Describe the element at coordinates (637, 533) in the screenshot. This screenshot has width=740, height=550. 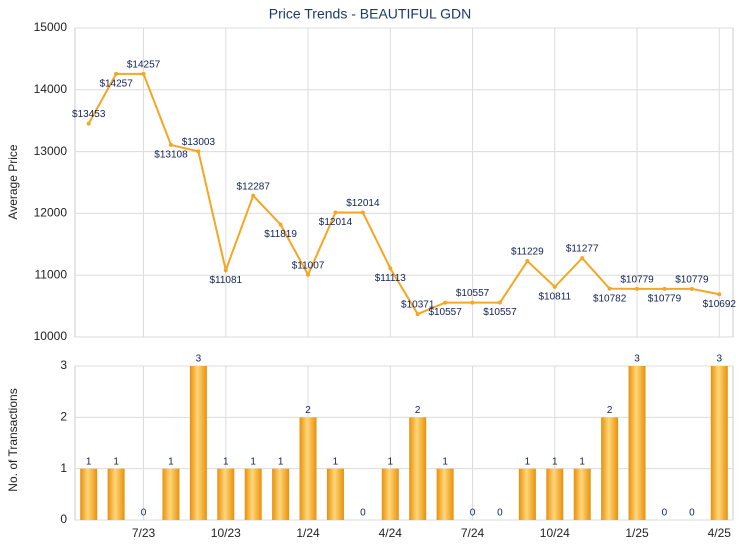
I see `x-tick-label: 1/25` at that location.